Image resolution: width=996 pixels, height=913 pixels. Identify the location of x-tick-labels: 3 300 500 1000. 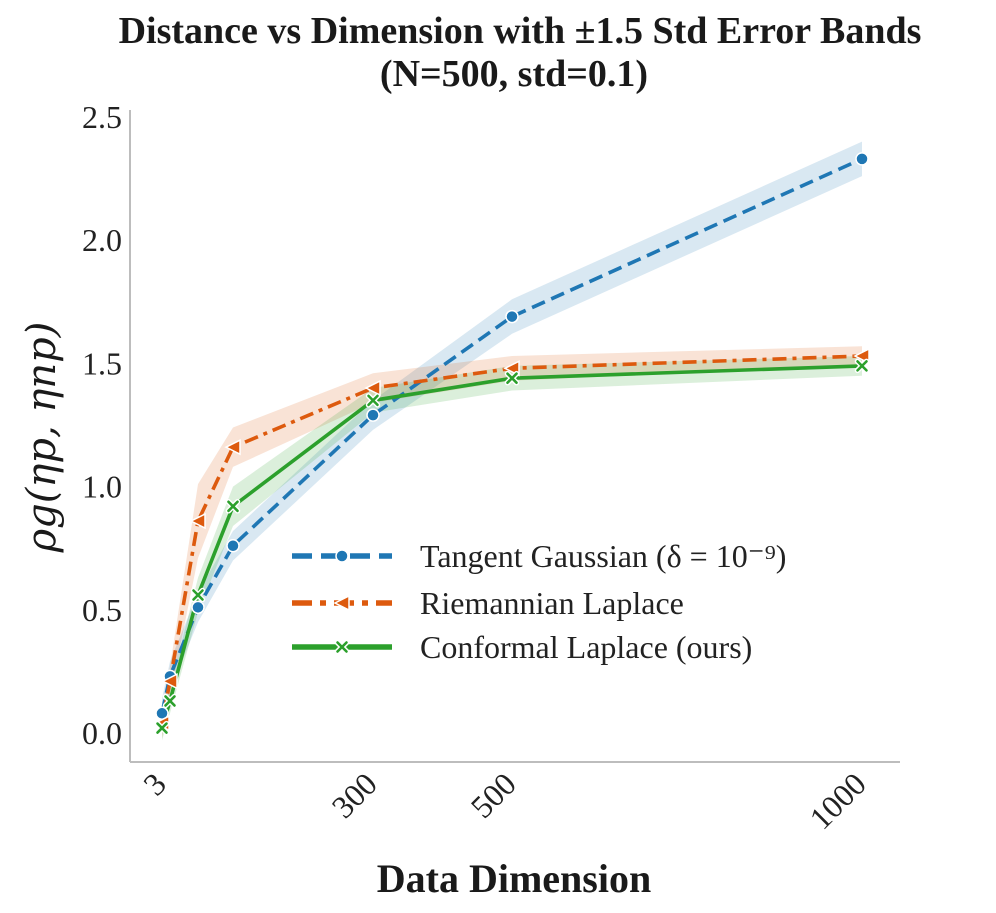
(504, 800).